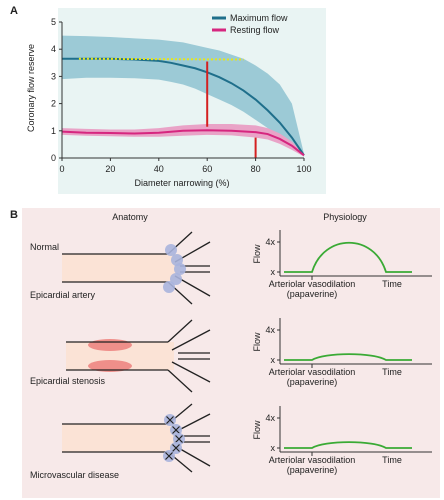  What do you see at coordinates (74, 475) in the screenshot?
I see `label-microvascular-disease: Microvascular disease` at bounding box center [74, 475].